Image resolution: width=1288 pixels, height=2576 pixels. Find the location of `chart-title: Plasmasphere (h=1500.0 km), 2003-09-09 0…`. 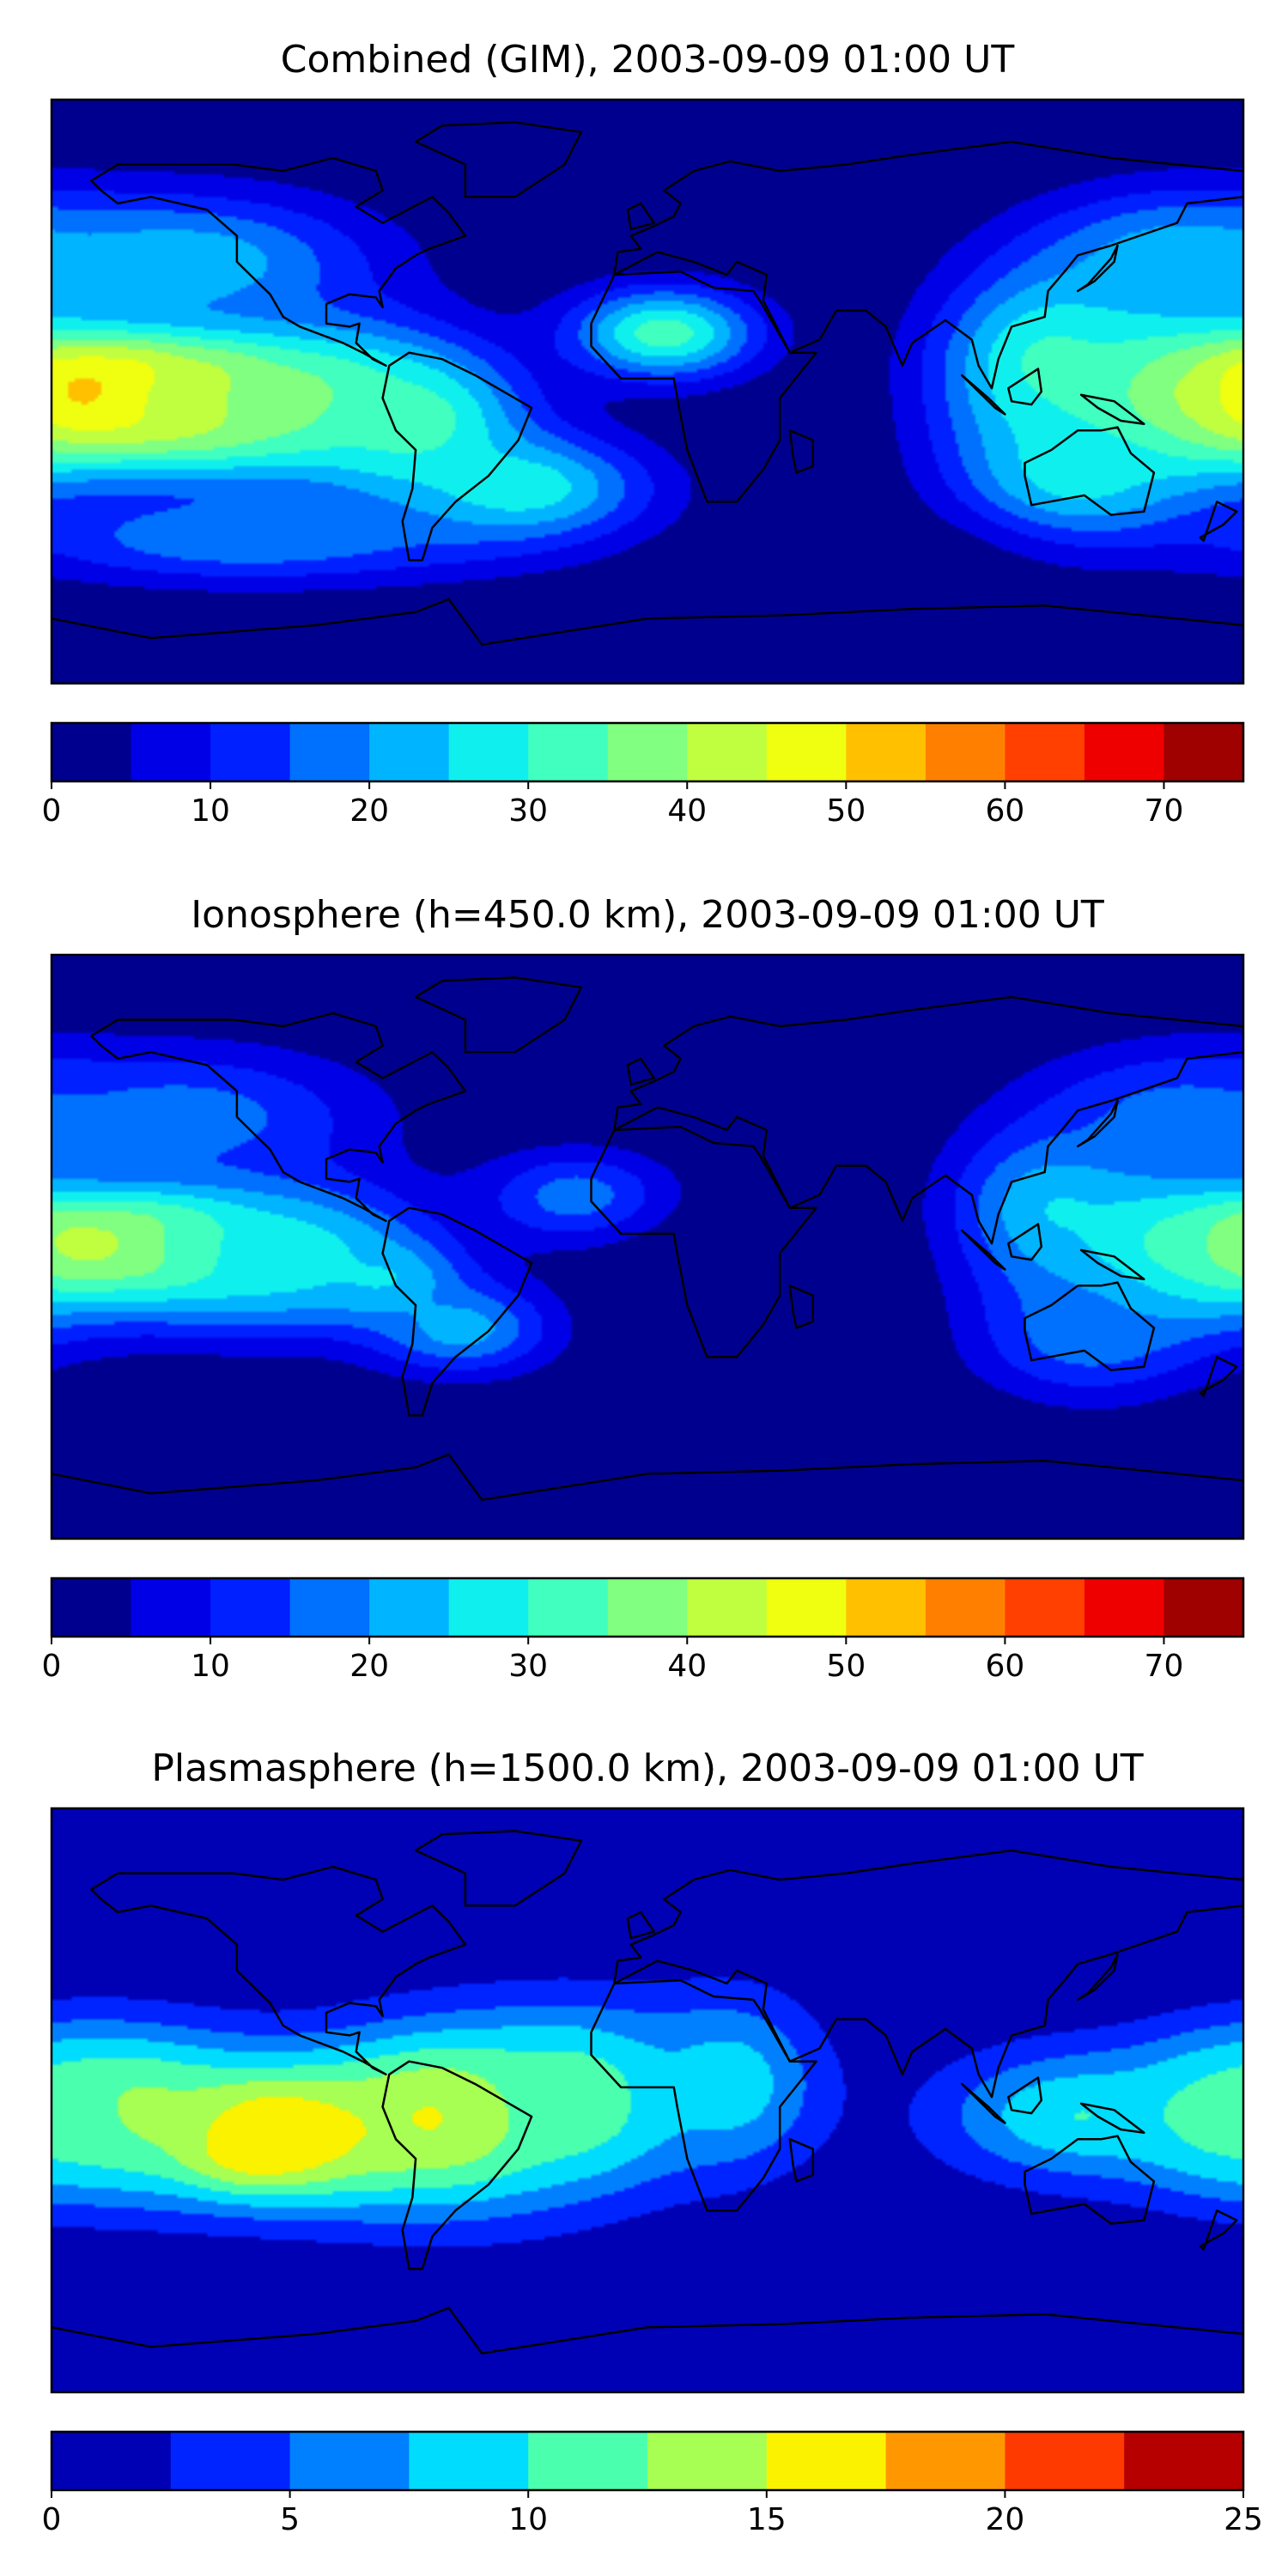

chart-title: Plasmasphere (h=1500.0 km), 2003-09-09 0… is located at coordinates (647, 1769).